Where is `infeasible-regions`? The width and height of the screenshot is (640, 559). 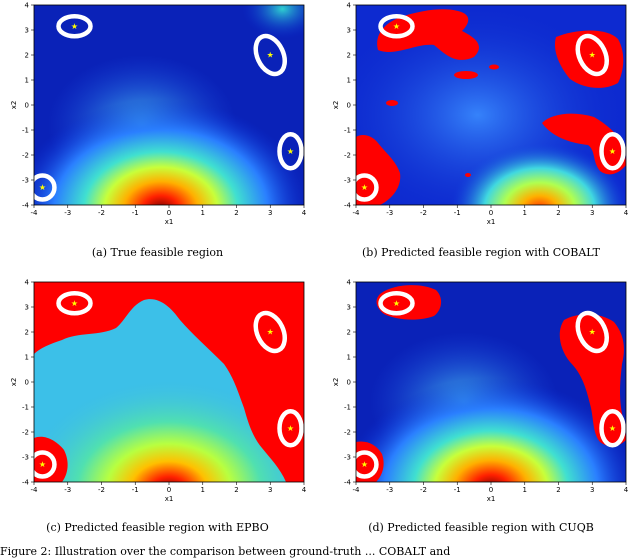 infeasible-regions is located at coordinates (491, 107).